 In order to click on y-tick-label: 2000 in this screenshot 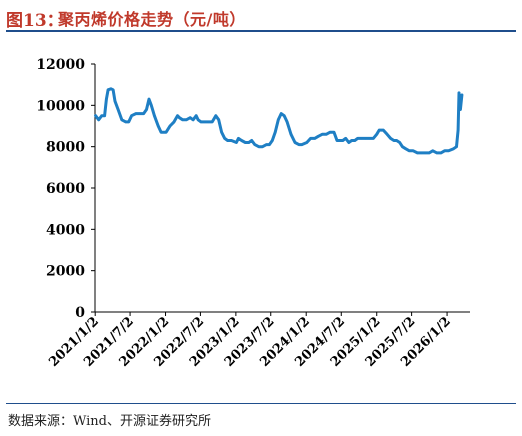, I will do `click(65, 272)`.